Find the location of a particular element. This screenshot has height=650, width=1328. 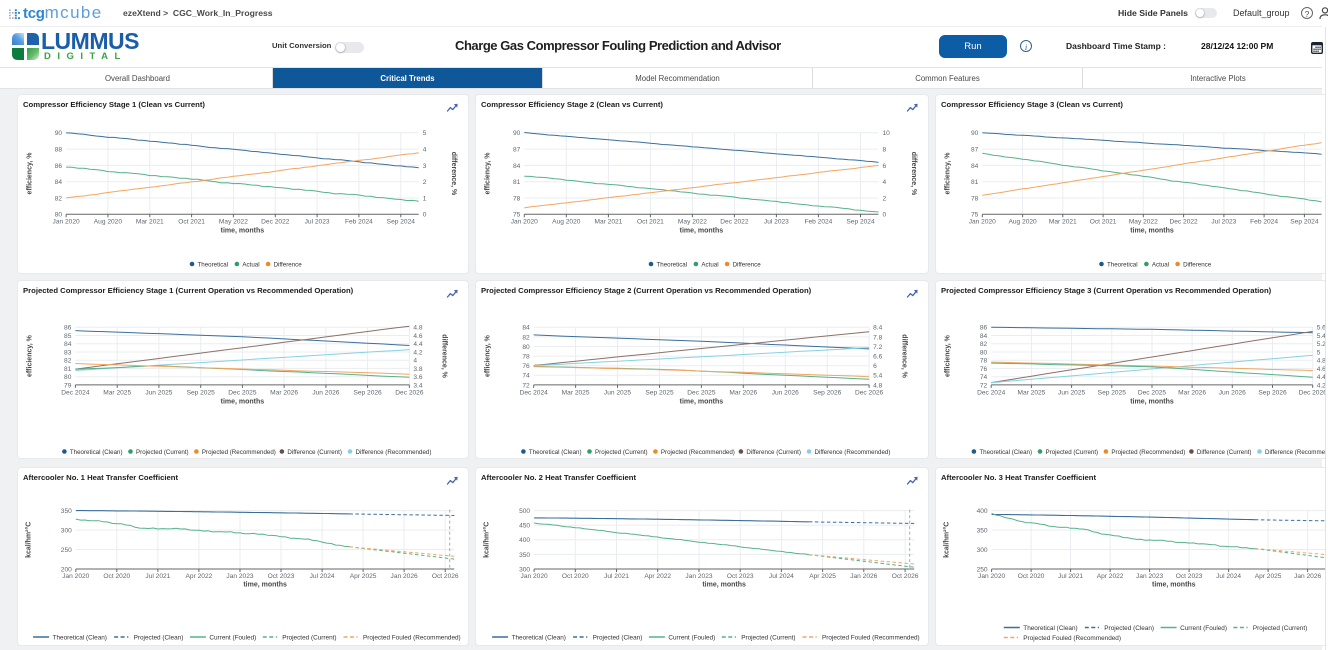

svg-text: 8 is located at coordinates (885, 150).